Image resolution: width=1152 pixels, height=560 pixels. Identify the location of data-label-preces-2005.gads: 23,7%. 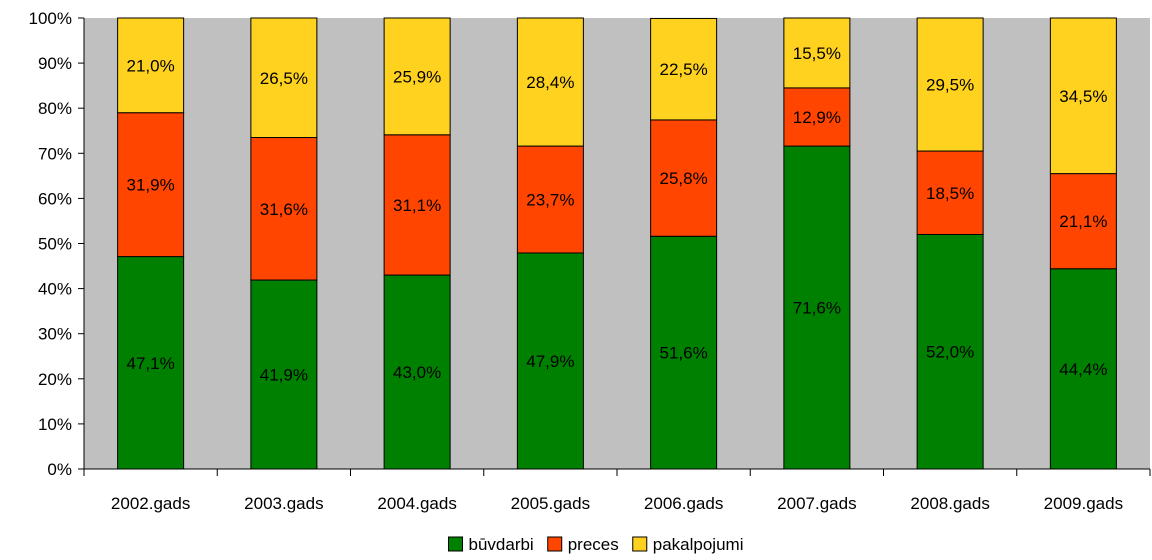
(550, 200).